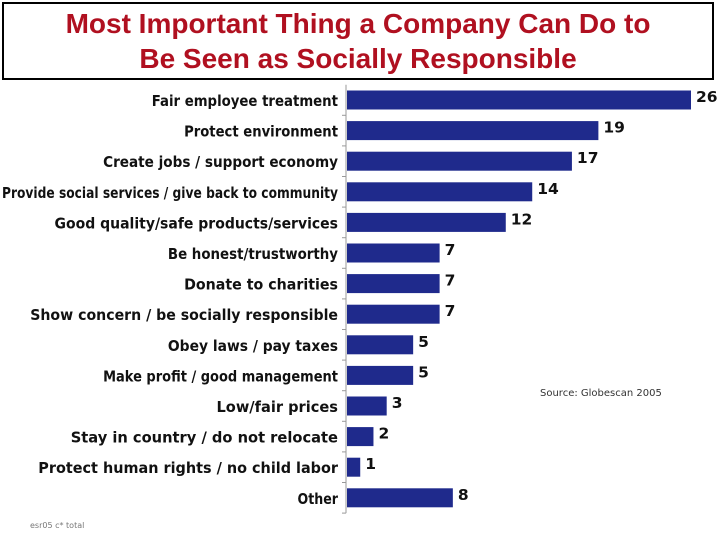 The width and height of the screenshot is (720, 540). Describe the element at coordinates (397, 403) in the screenshot. I see `value-label: 3` at that location.